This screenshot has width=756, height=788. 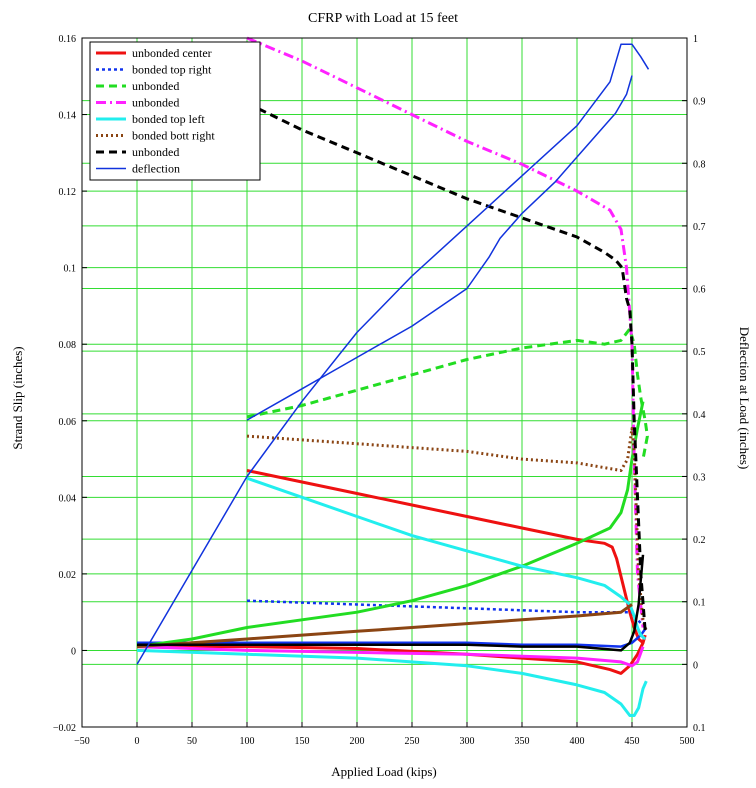 What do you see at coordinates (632, 741) in the screenshot?
I see `x-tick-label: 450` at bounding box center [632, 741].